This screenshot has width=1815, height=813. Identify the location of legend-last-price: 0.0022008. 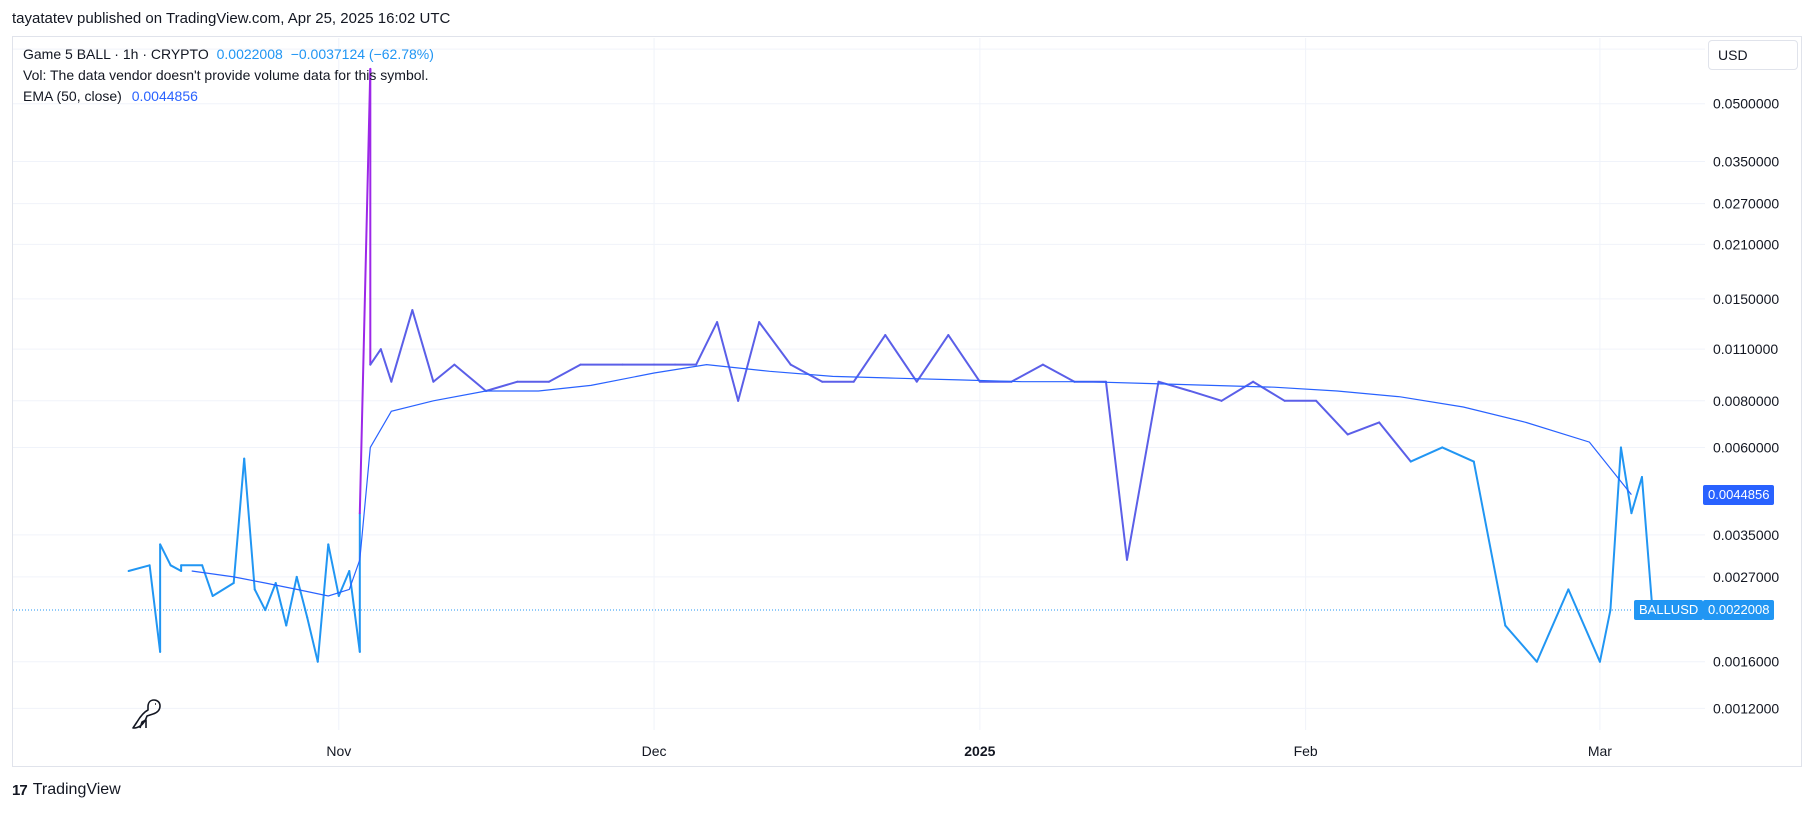
(249, 54).